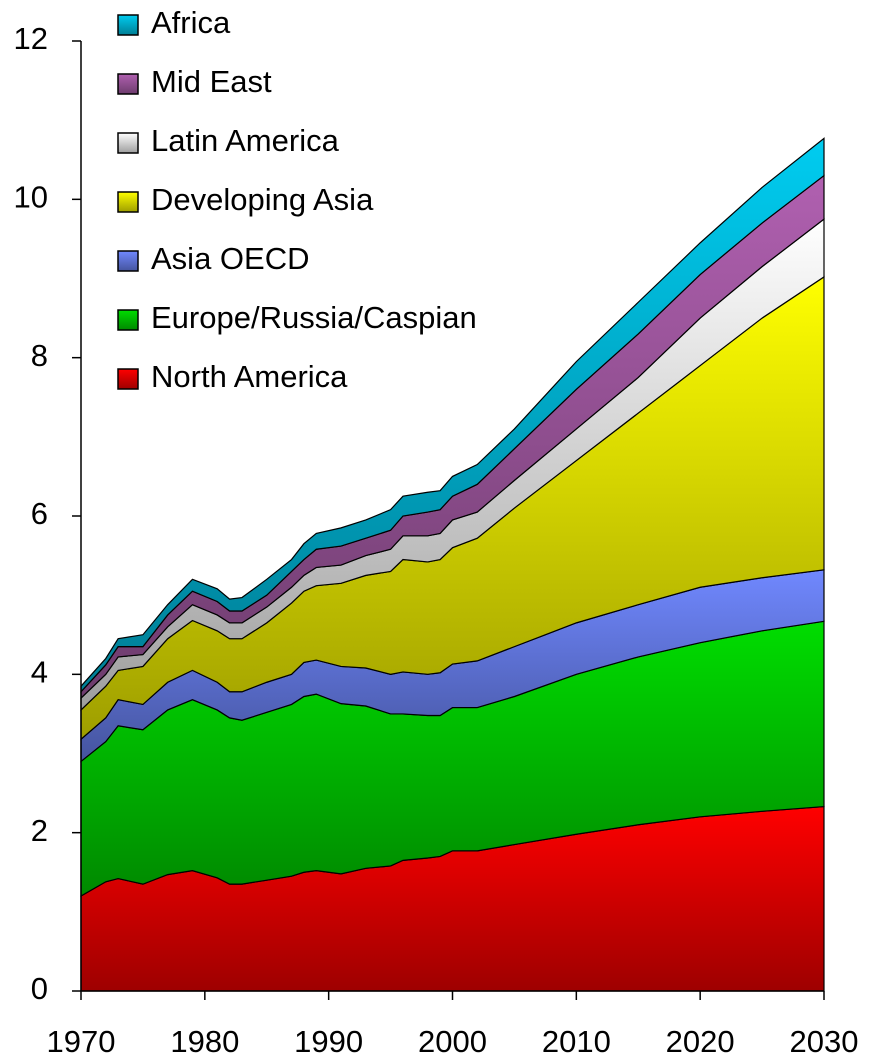  What do you see at coordinates (452, 1041) in the screenshot?
I see `x-tick-label: 2000` at bounding box center [452, 1041].